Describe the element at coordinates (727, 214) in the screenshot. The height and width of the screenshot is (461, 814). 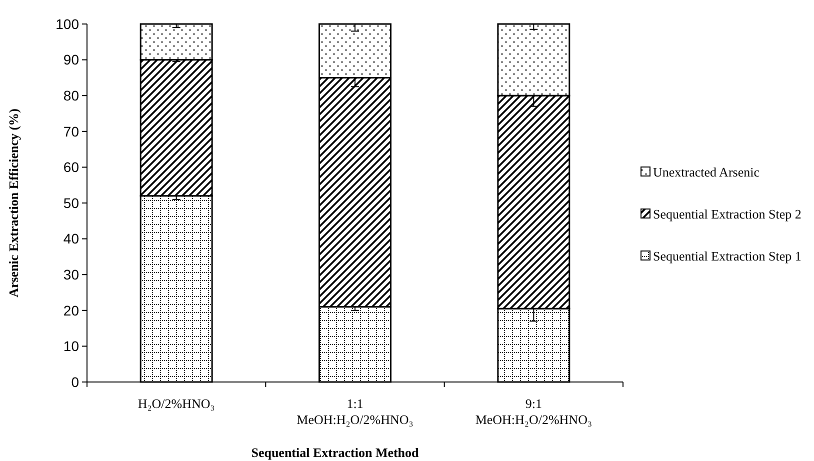
I see `legend-label: Sequential Extraction Step 2` at that location.